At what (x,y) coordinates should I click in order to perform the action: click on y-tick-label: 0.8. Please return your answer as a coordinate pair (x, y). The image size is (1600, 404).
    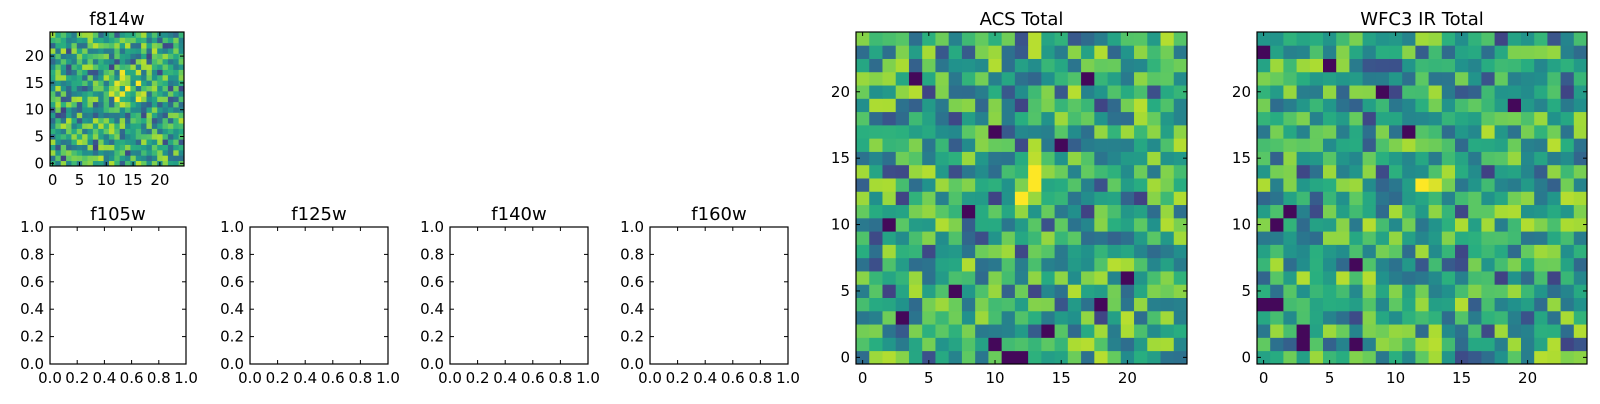
    Looking at the image, I should click on (32, 254).